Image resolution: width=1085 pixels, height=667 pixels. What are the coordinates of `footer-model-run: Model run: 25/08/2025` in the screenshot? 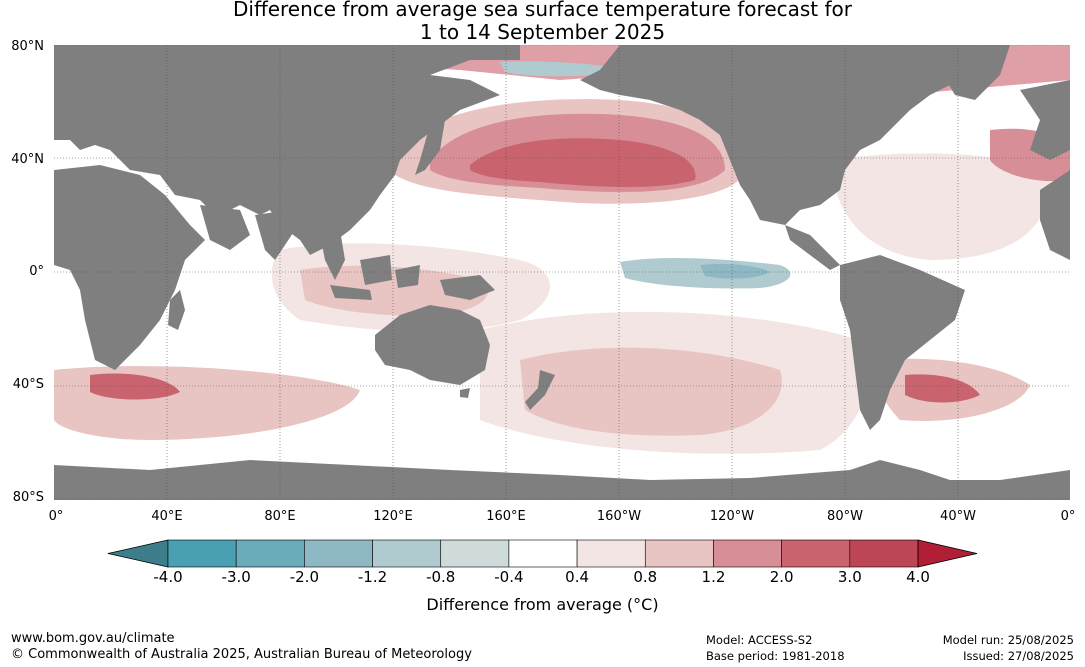 It's located at (1008, 640).